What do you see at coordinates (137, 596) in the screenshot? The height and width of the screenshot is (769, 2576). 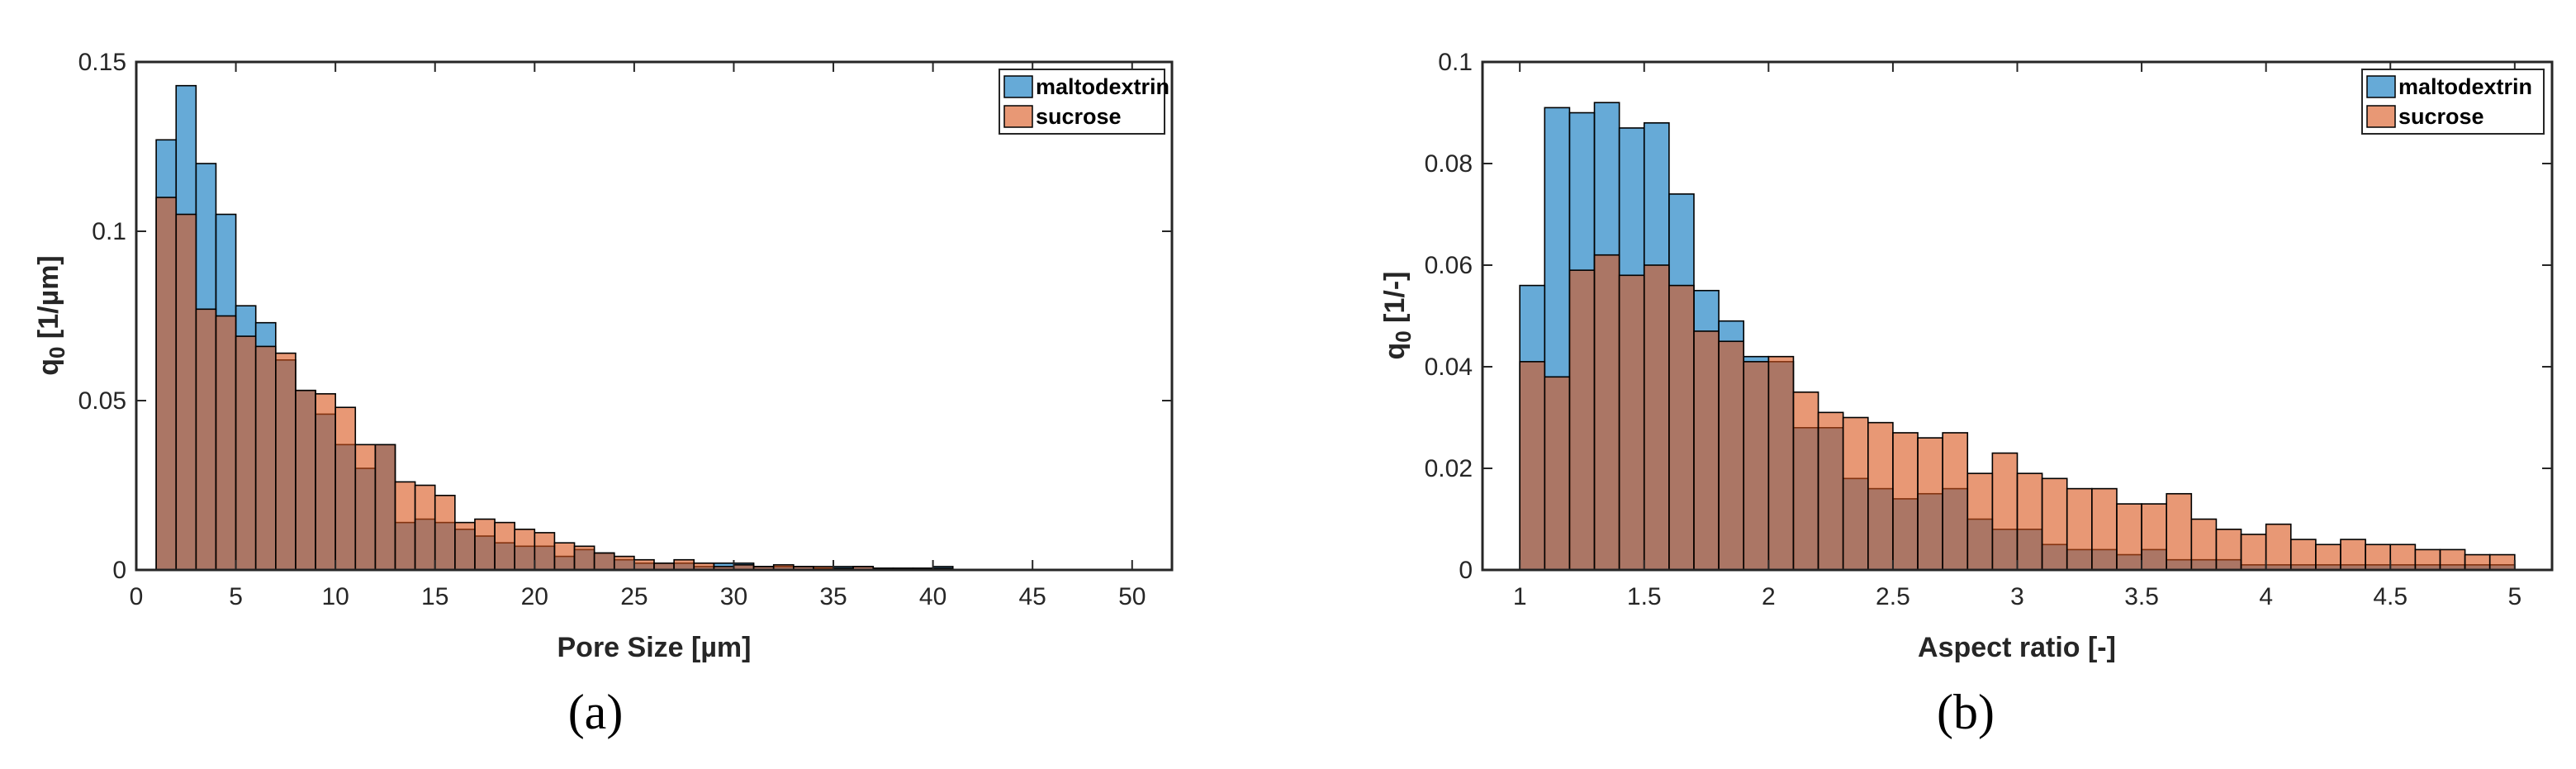 I see `x-tick-label-a-0: 0` at bounding box center [137, 596].